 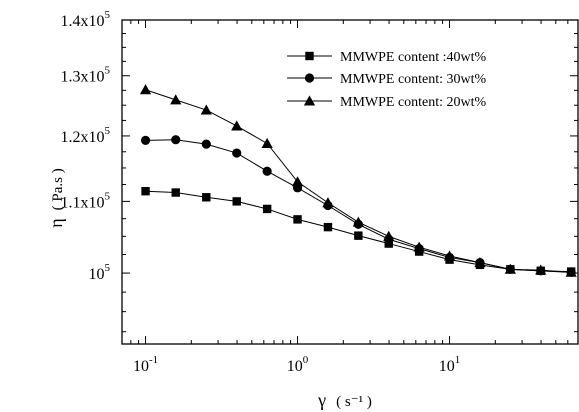 I want to click on series-line, so click(x=358, y=231).